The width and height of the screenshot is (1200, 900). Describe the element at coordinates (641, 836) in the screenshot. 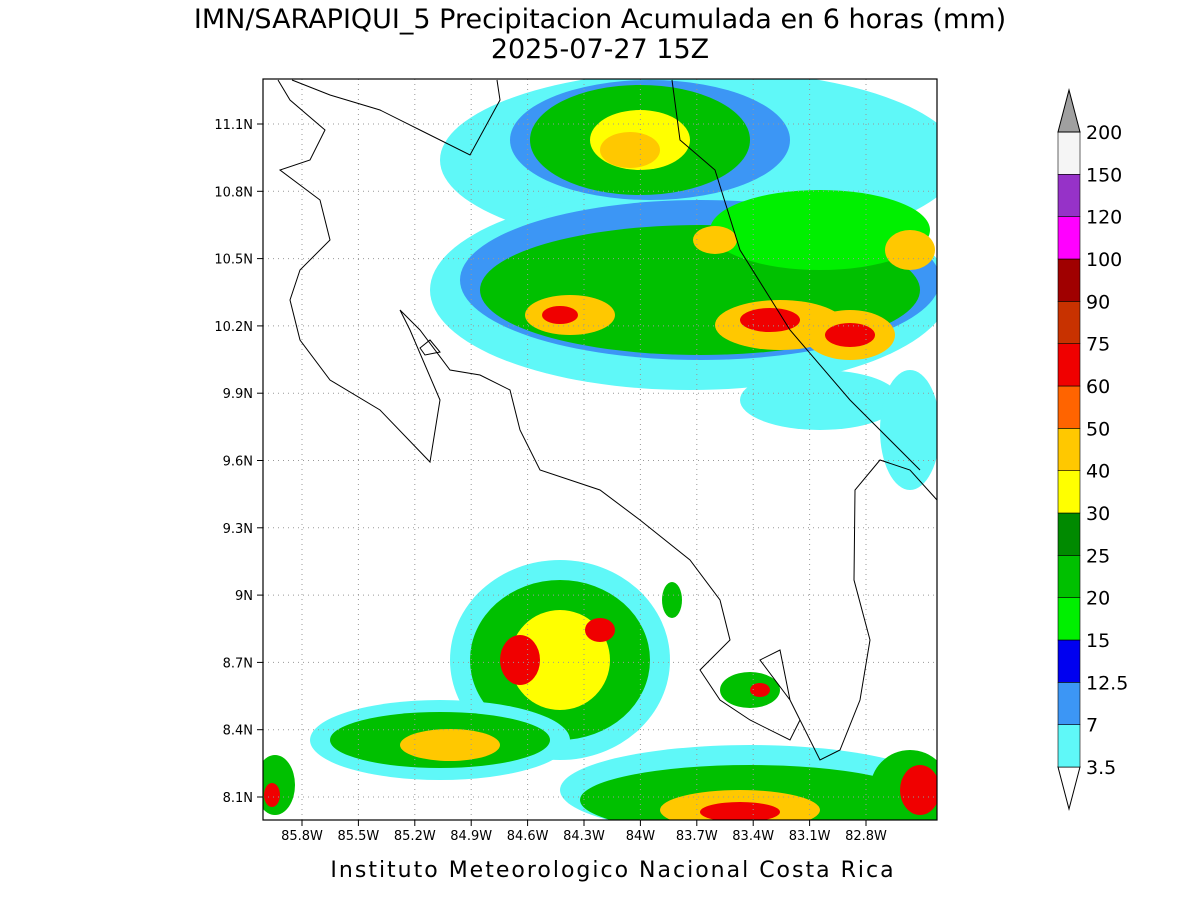

I see `lon-tick-label: 84W` at that location.